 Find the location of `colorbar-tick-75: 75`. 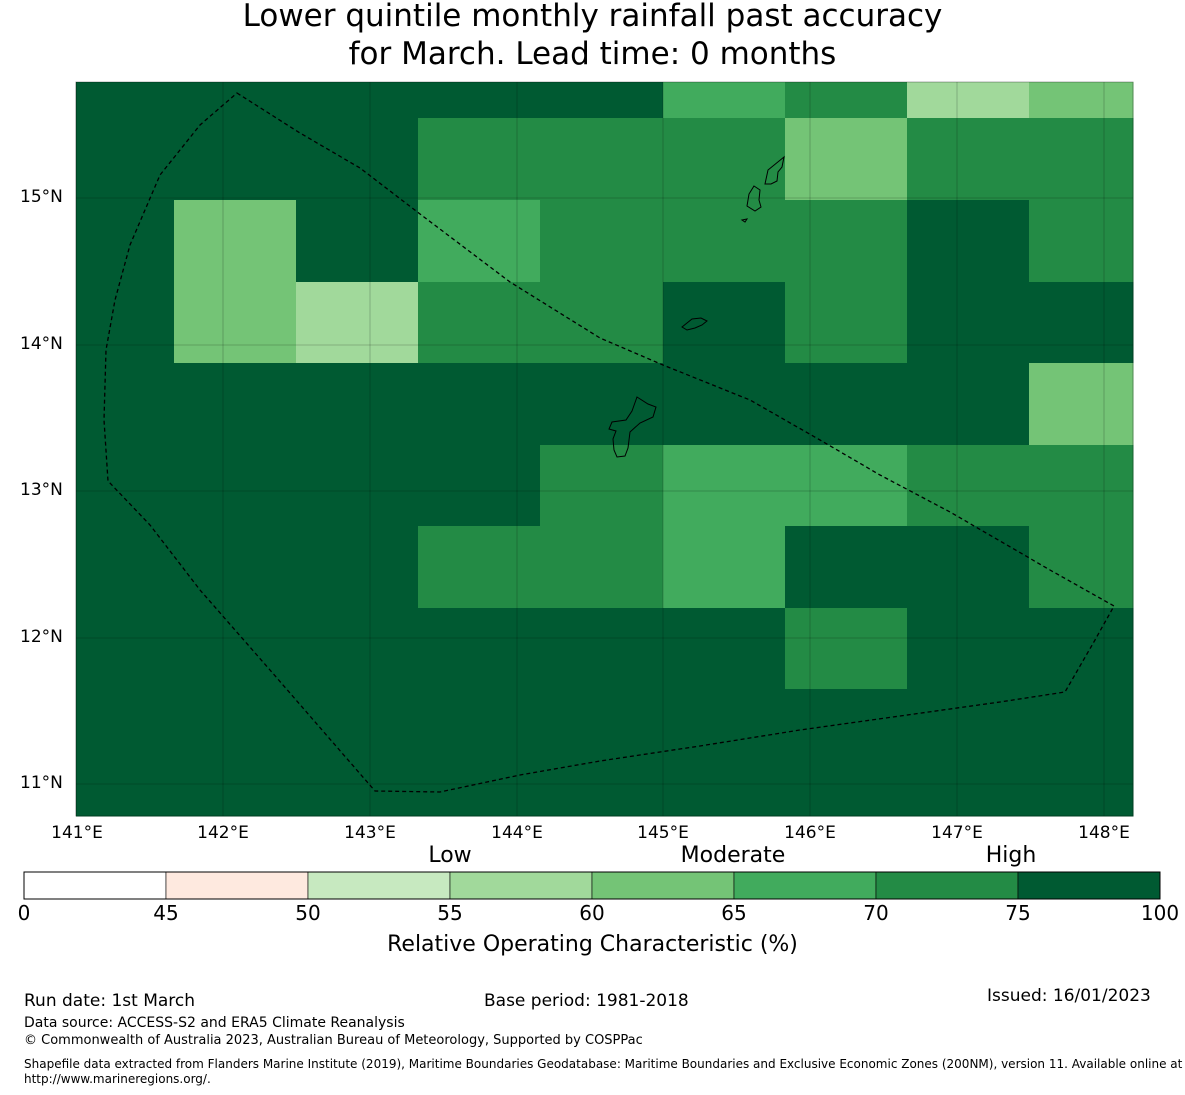

colorbar-tick-75: 75 is located at coordinates (1018, 913).